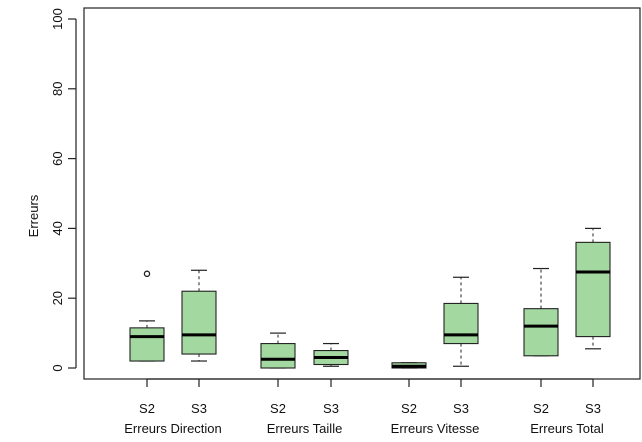 The image size is (642, 442). What do you see at coordinates (33, 215) in the screenshot?
I see `y-axis-label: Erreurs` at bounding box center [33, 215].